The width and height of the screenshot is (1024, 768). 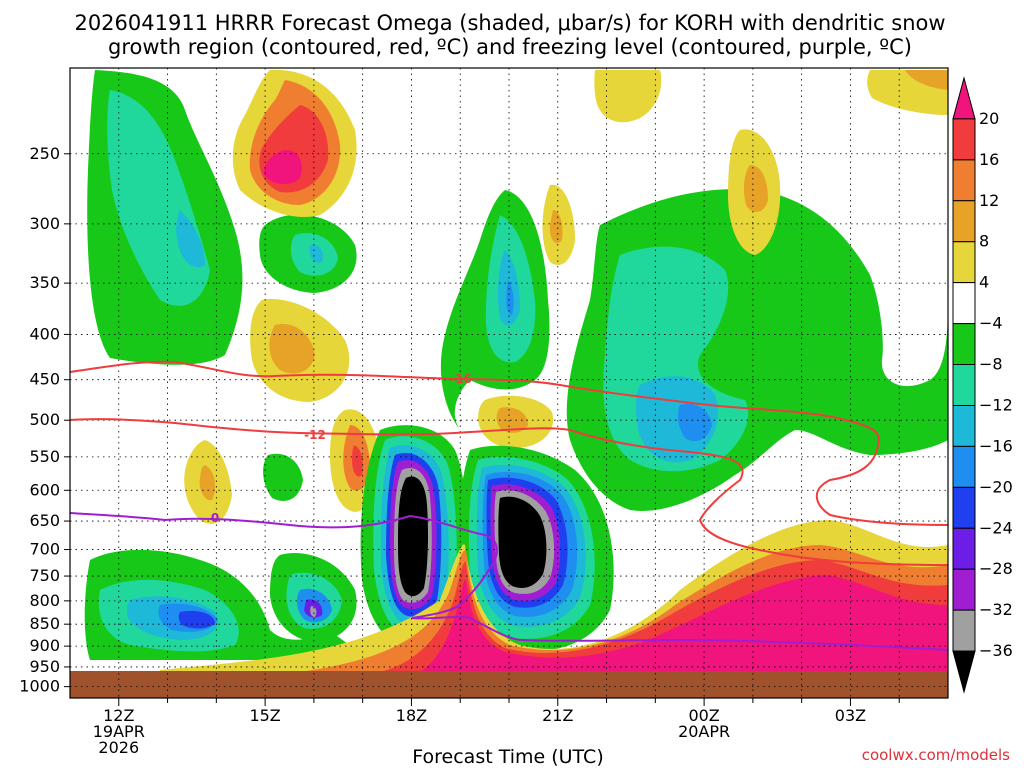 I want to click on omega-region-16z-green-patch, so click(x=283, y=477).